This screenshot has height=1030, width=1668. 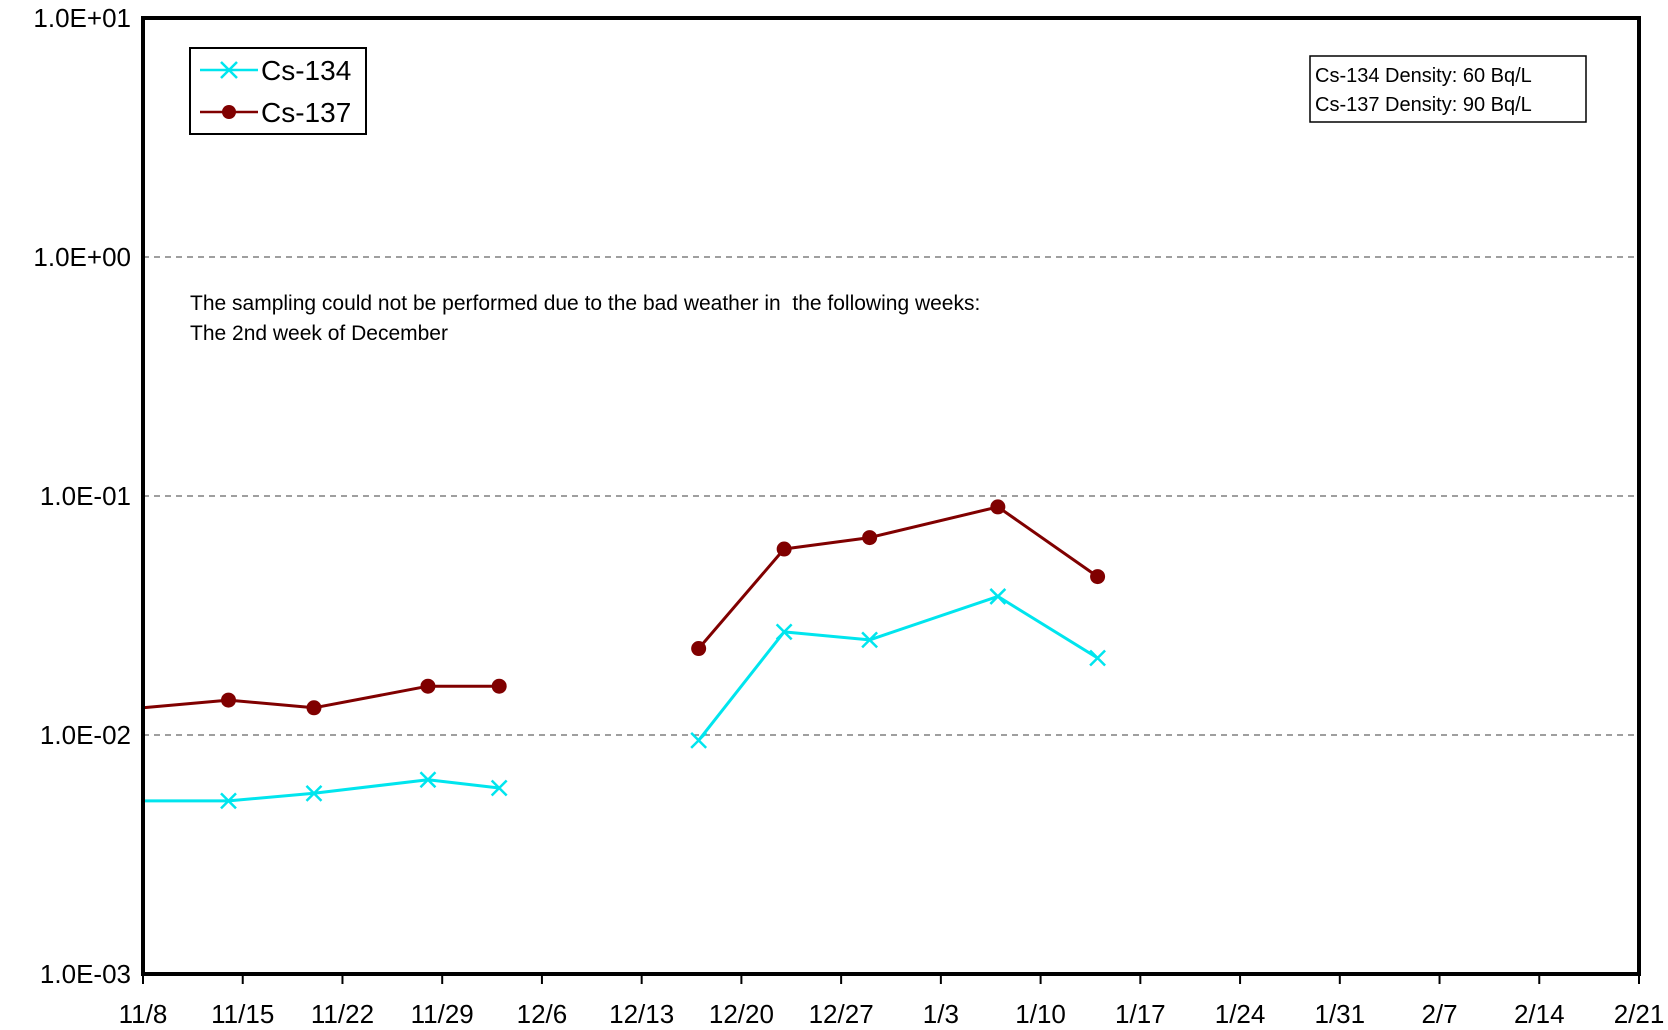 What do you see at coordinates (342, 1014) in the screenshot?
I see `x-tick-label: 11/22` at bounding box center [342, 1014].